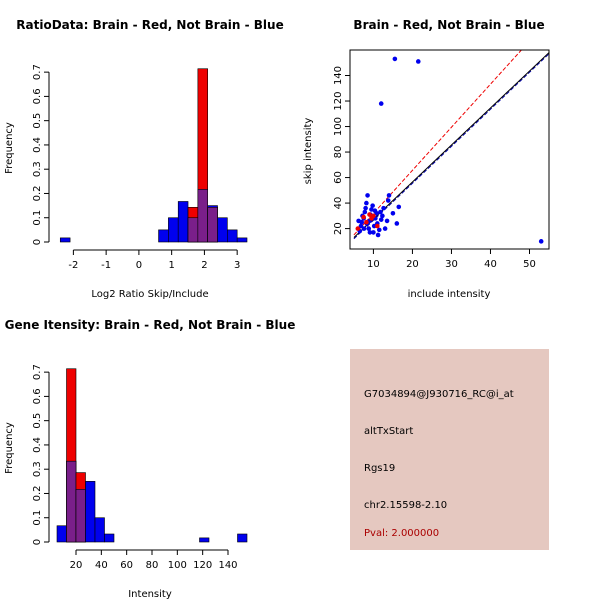  I want to click on blue-regression, so click(451, 146).